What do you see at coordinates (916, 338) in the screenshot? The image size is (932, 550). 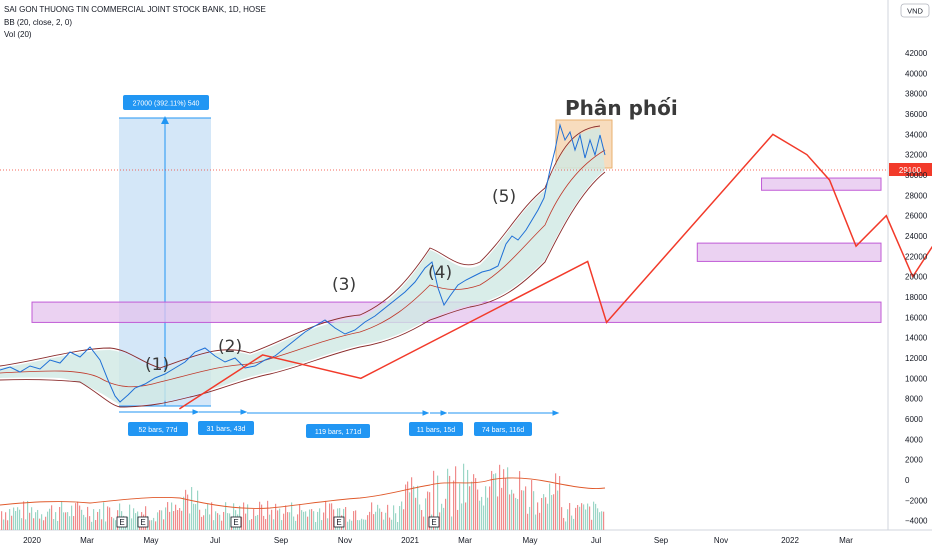 I see `price-tick-label: 14000` at bounding box center [916, 338].